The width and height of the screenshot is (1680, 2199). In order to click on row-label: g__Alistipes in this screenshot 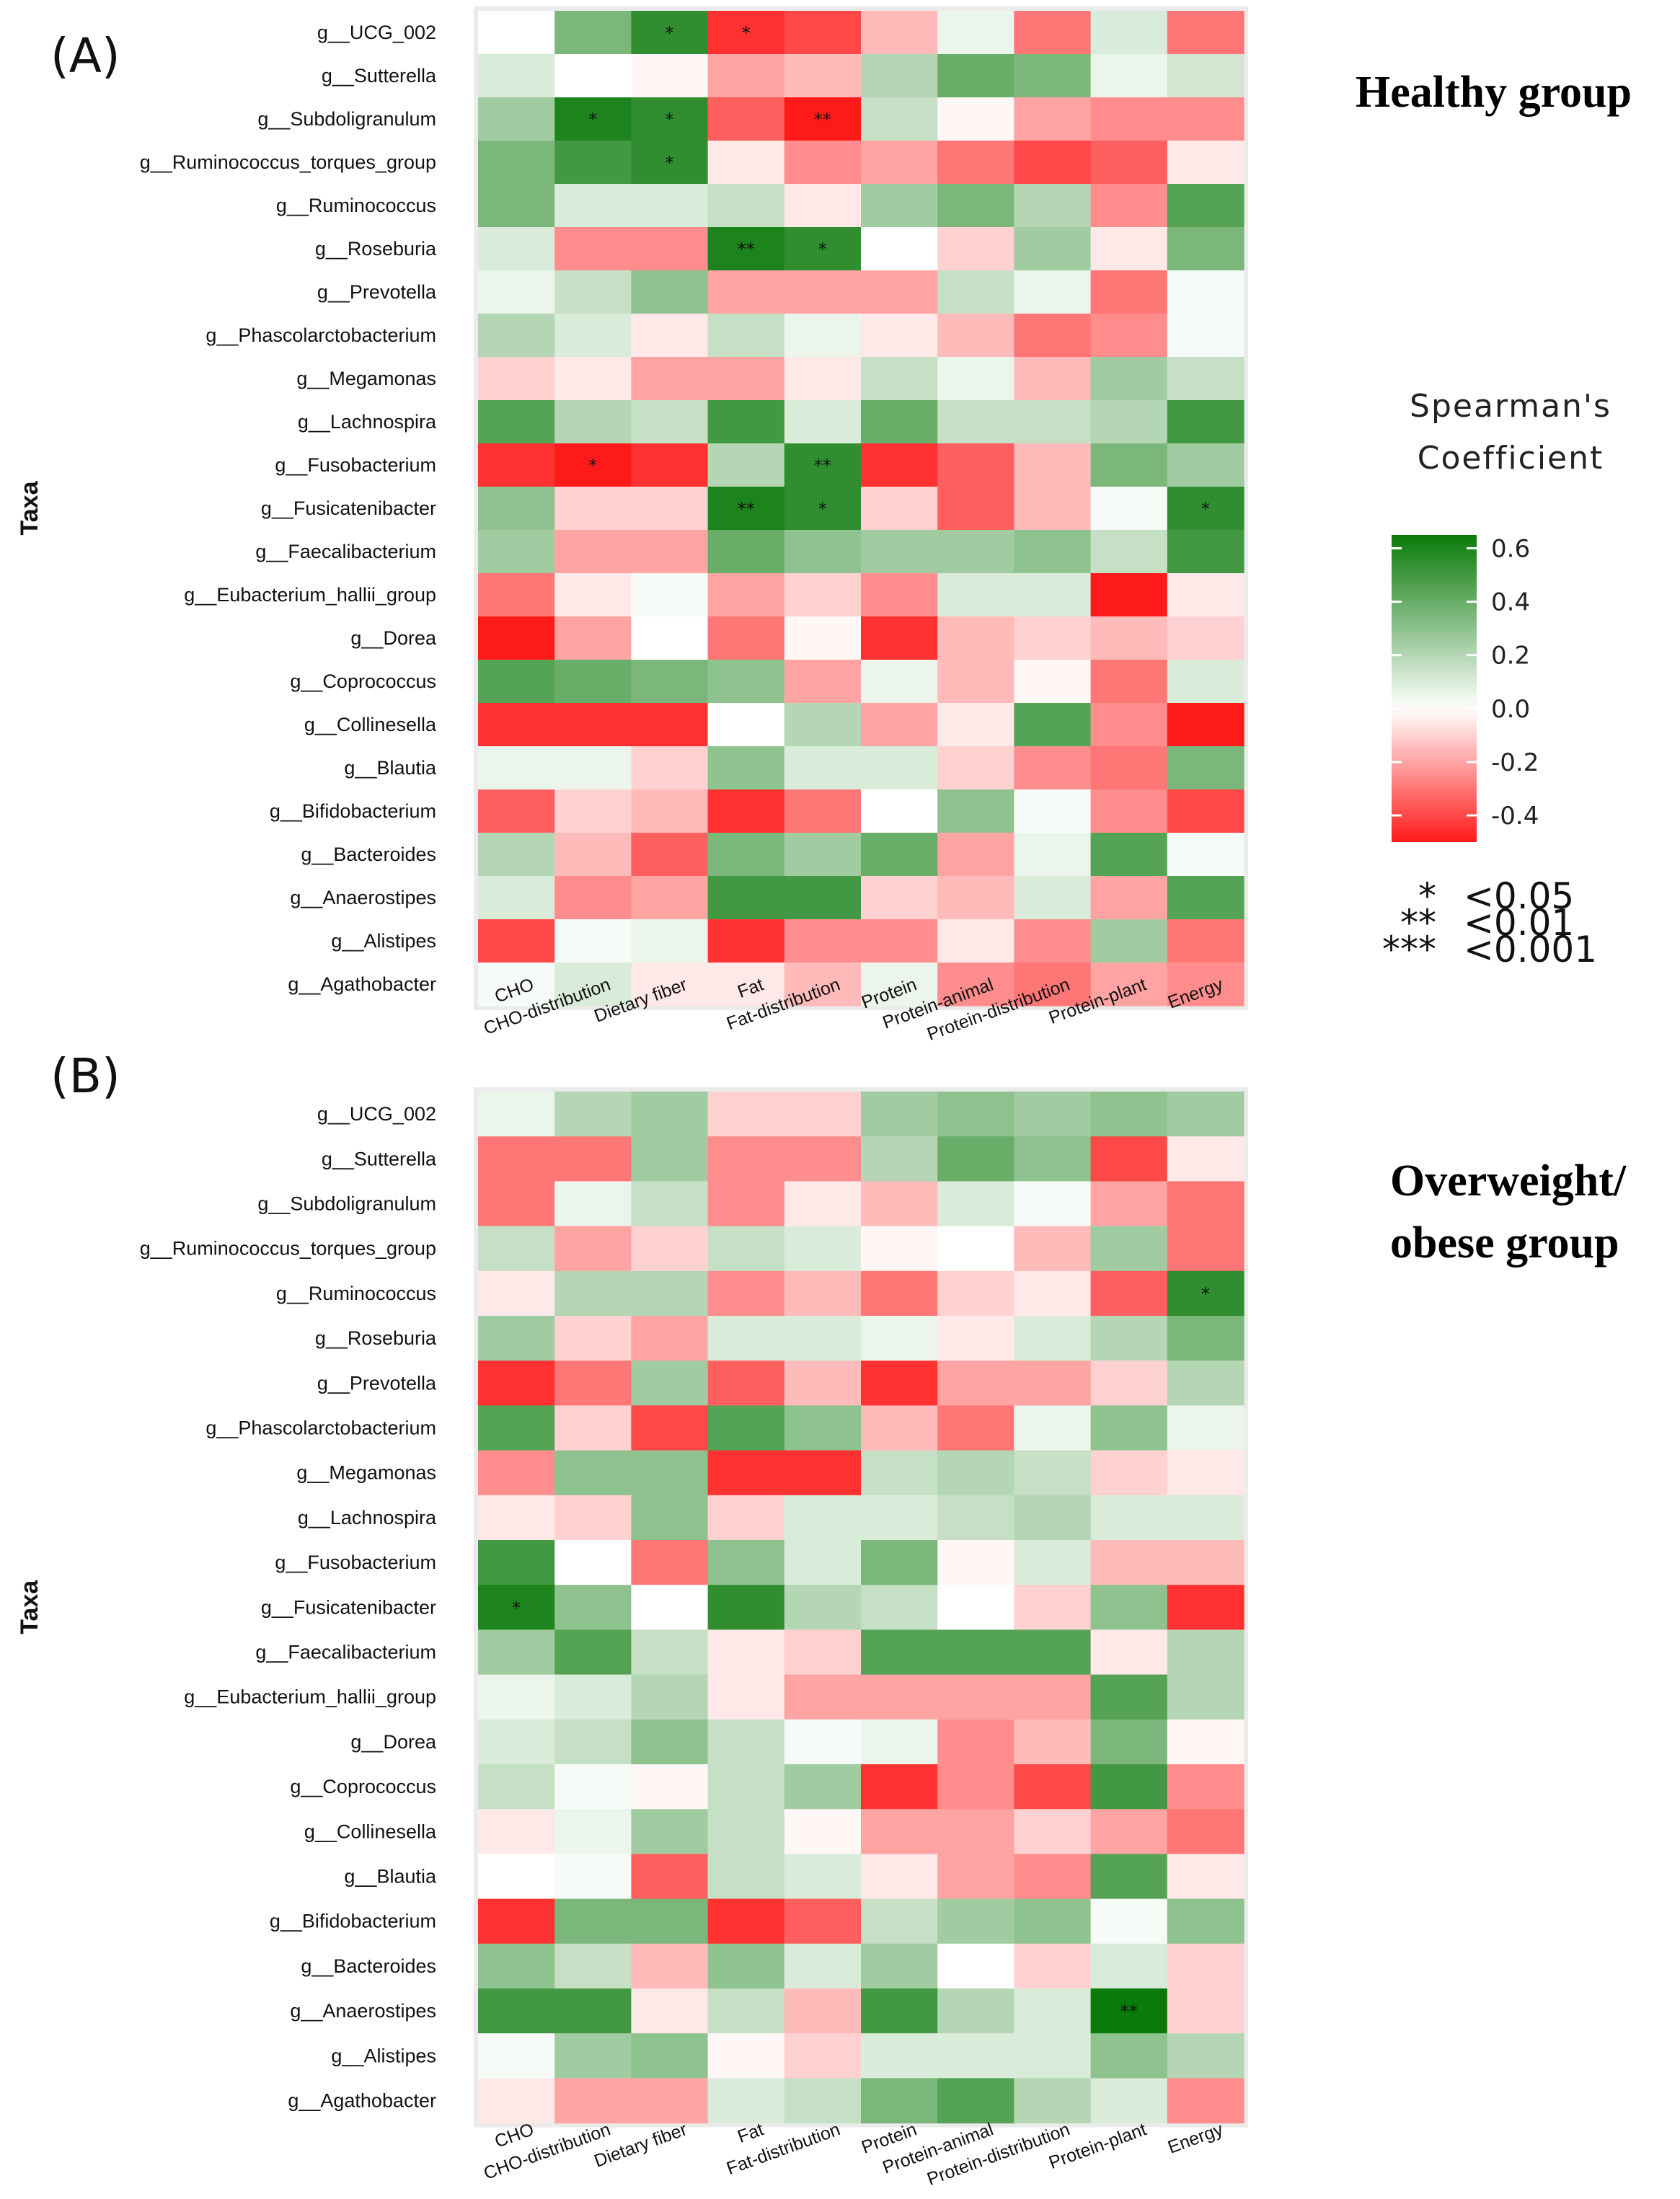, I will do `click(383, 2056)`.